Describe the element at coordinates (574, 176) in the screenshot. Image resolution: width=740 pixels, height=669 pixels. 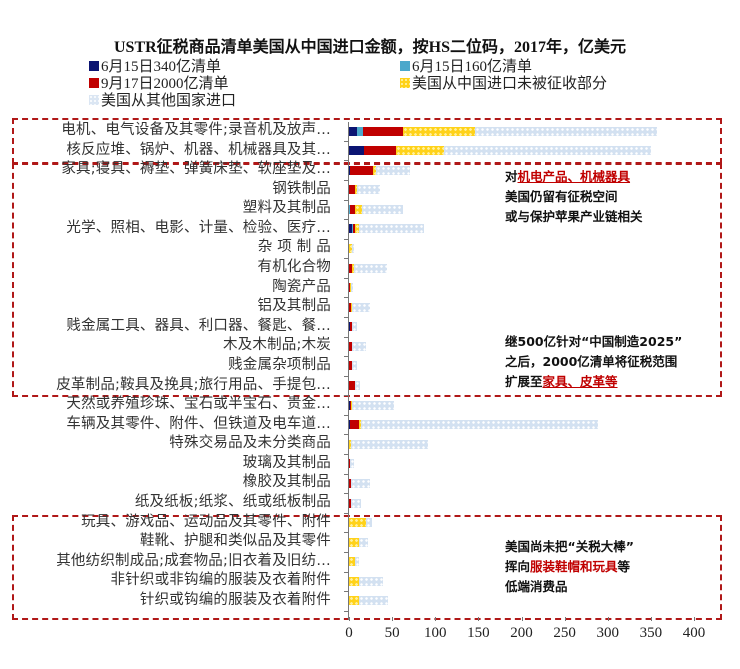
I see `annotation-highlight: 机电产品、机械器具` at that location.